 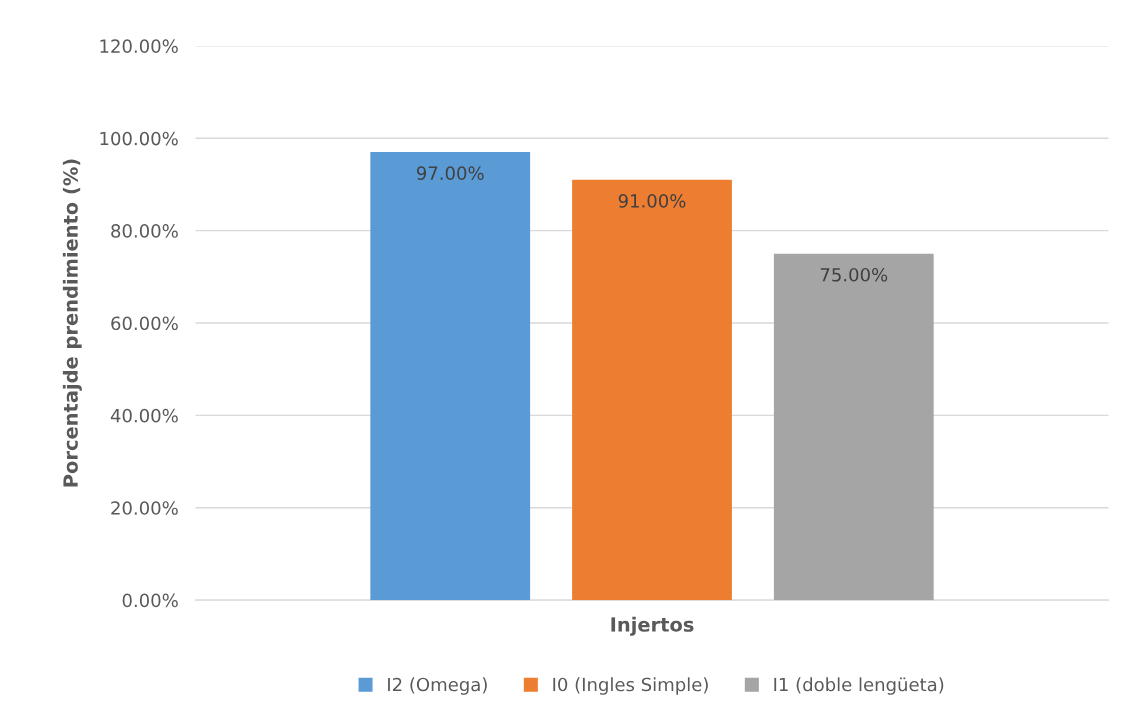 I want to click on x-tick-label: Injertos, so click(x=652, y=626).